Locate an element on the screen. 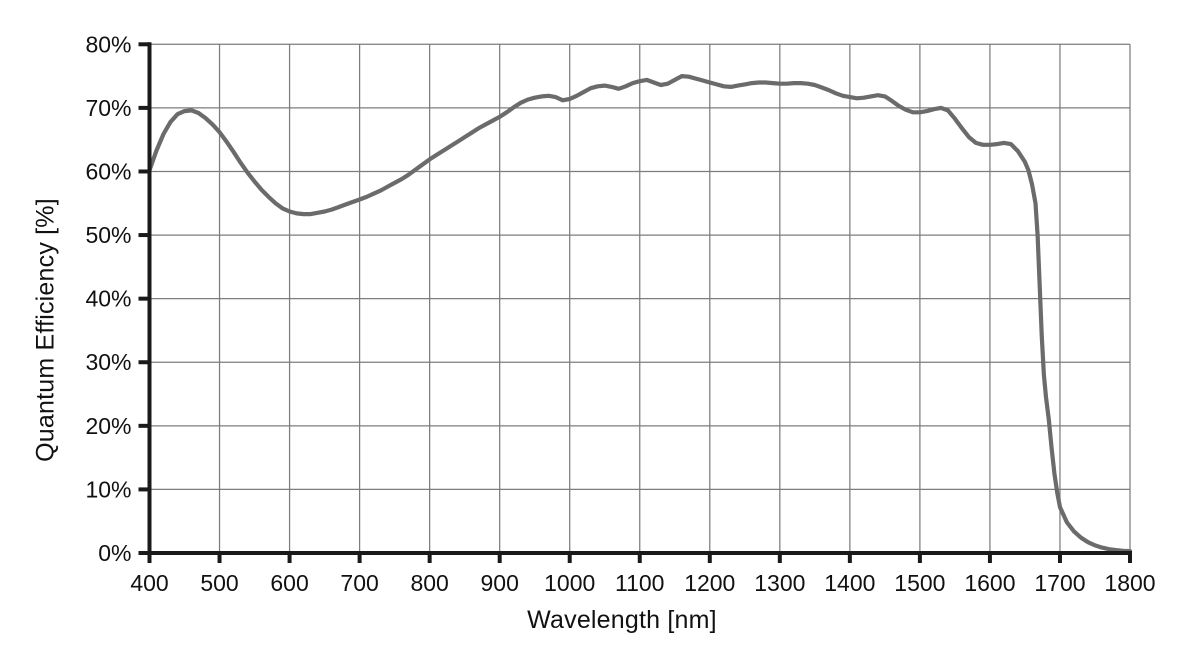 Image resolution: width=1200 pixels, height=646 pixels. x-tick-label: 1800 is located at coordinates (1129, 583).